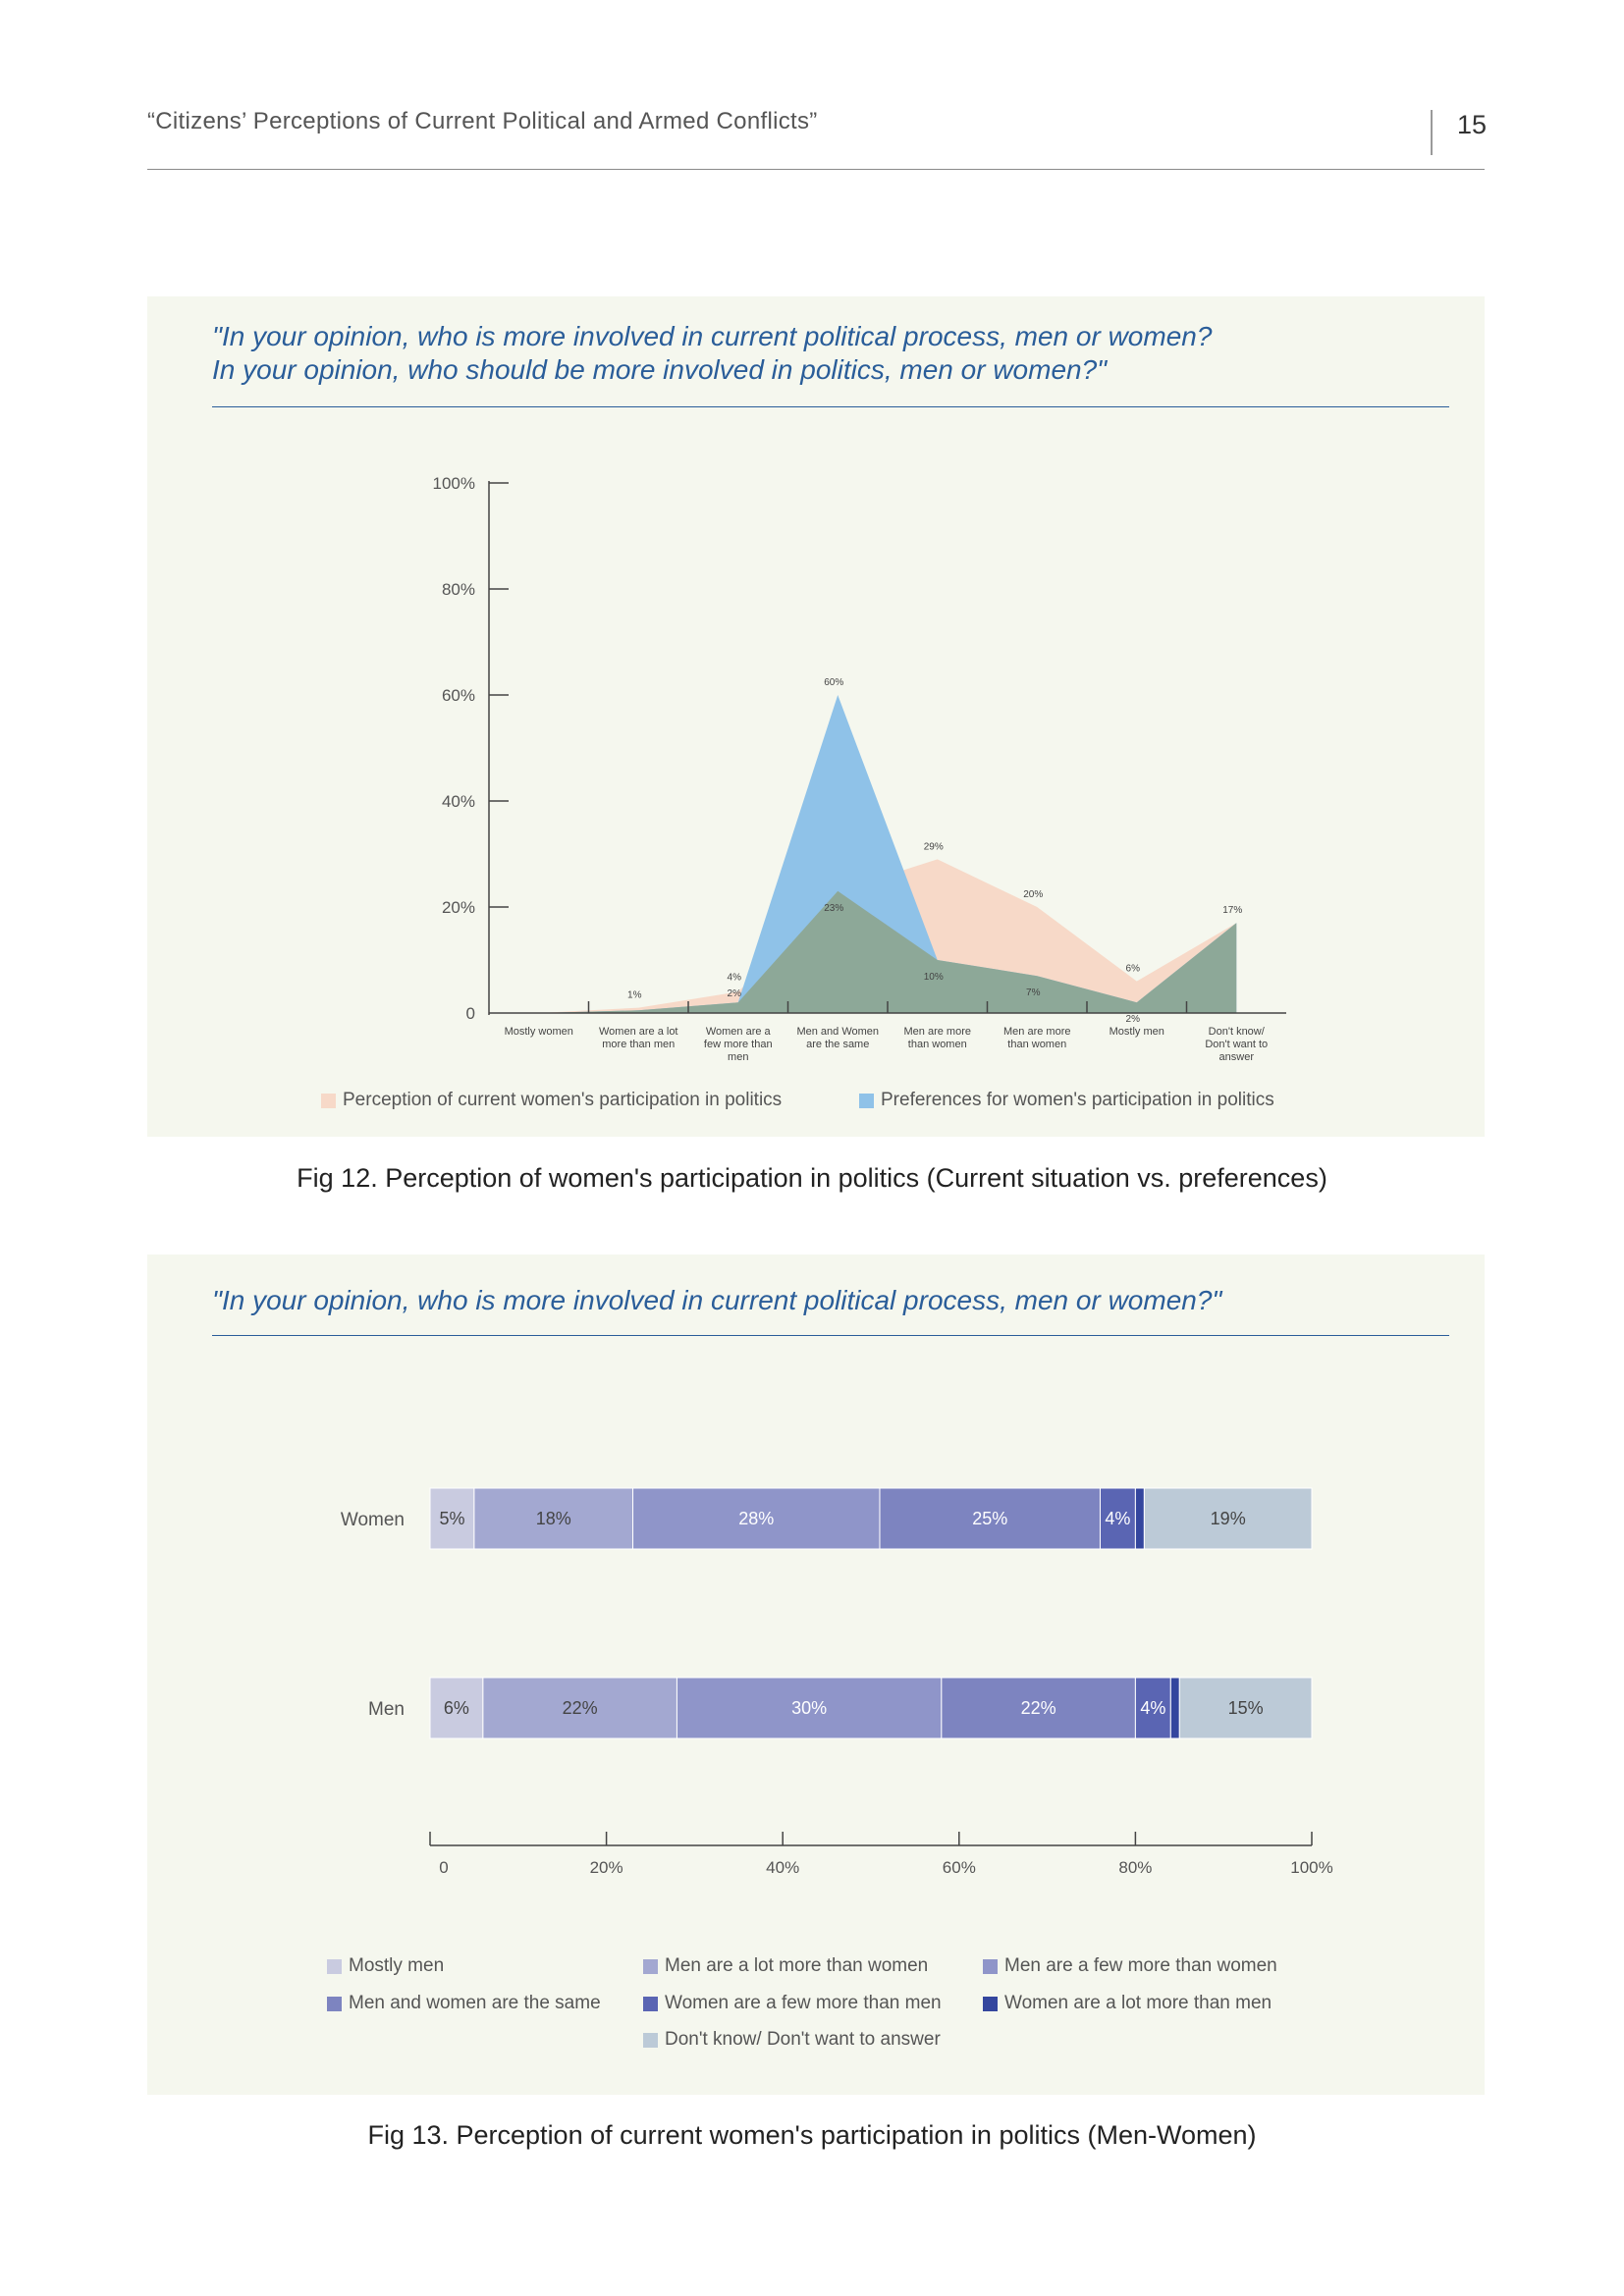 This screenshot has width=1624, height=2296. I want to click on fig12-data-label: 4%, so click(735, 978).